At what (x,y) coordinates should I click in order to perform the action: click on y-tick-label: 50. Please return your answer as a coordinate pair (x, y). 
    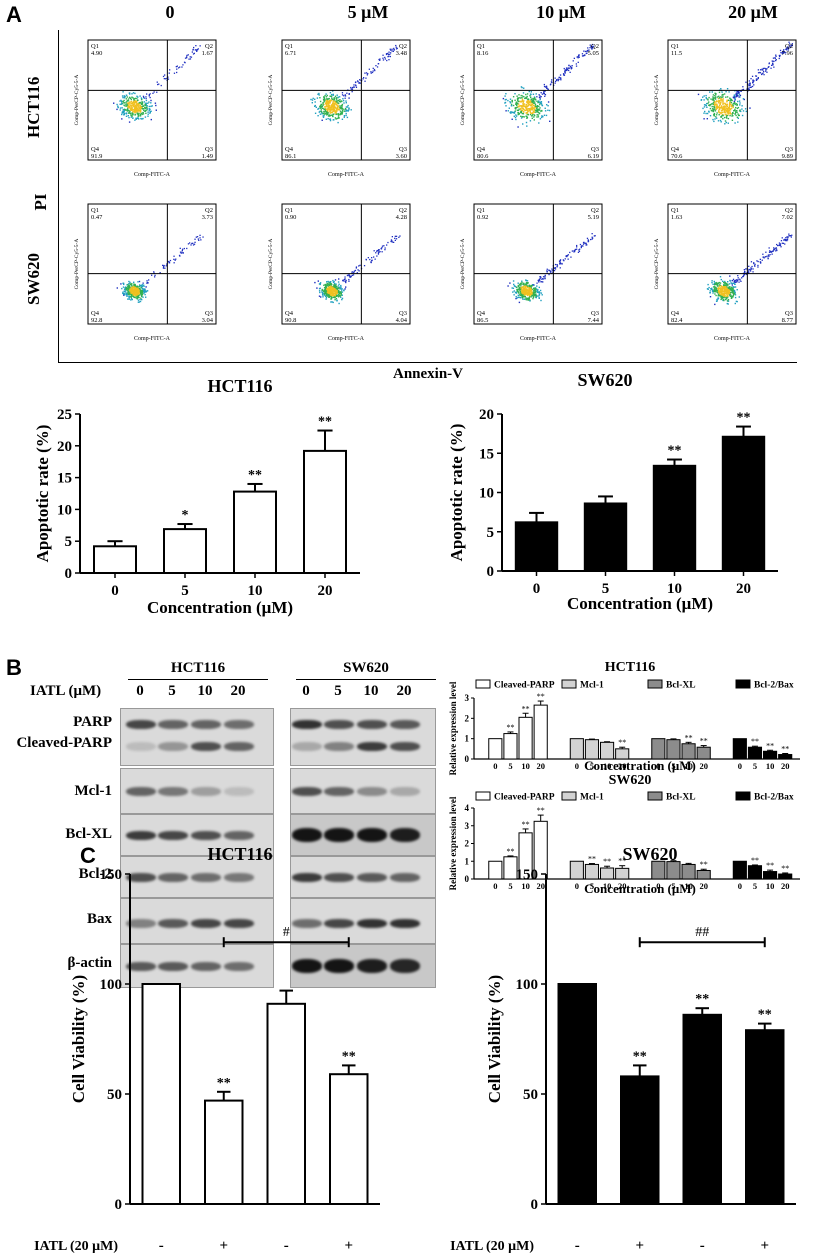
    Looking at the image, I should click on (530, 1095).